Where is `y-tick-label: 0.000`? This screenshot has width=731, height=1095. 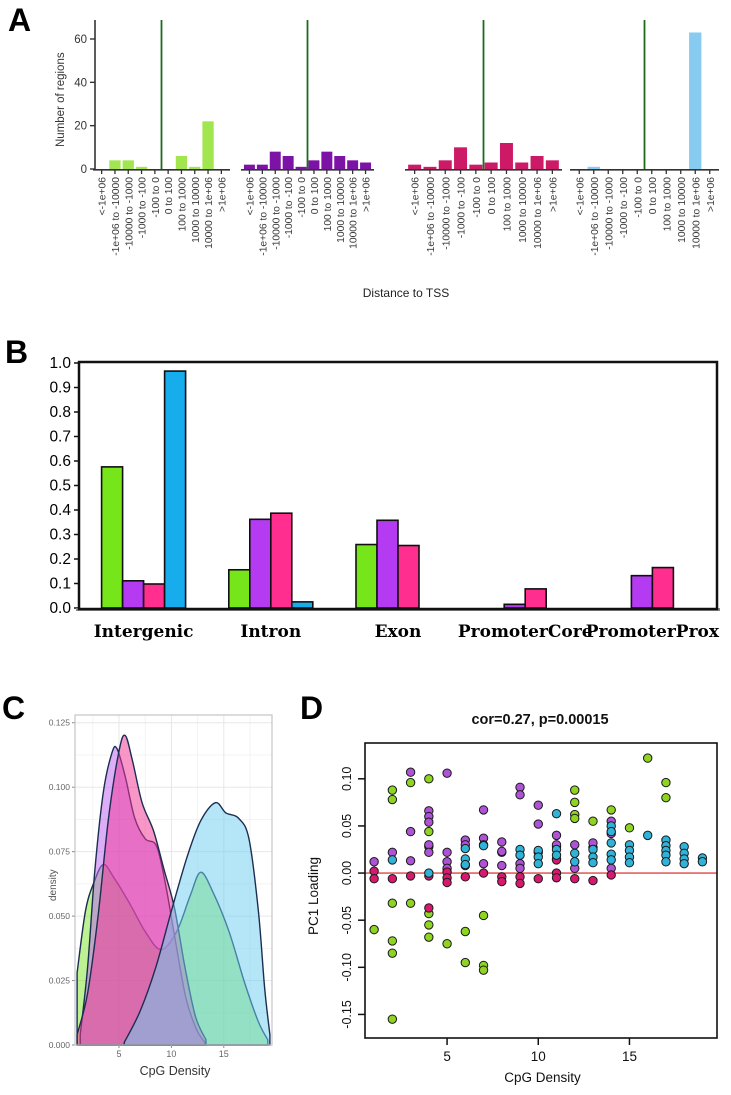
y-tick-label: 0.000 is located at coordinates (60, 1045).